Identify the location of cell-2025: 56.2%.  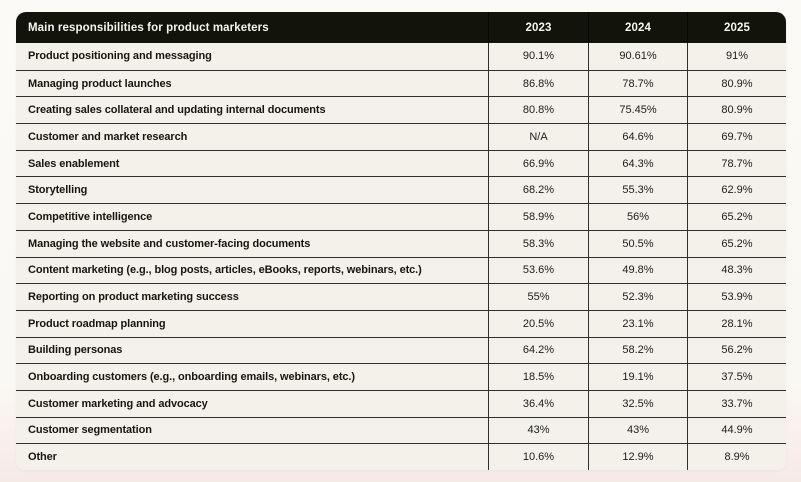
(736, 350).